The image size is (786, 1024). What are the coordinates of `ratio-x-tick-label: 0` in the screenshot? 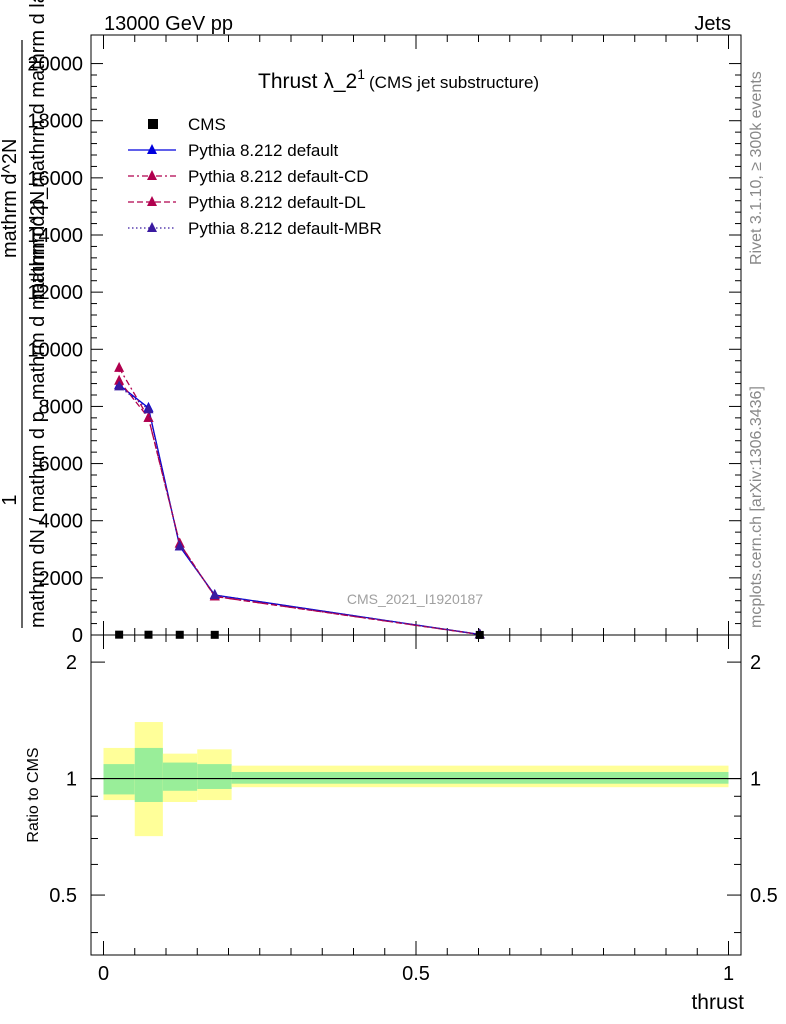 It's located at (103, 974).